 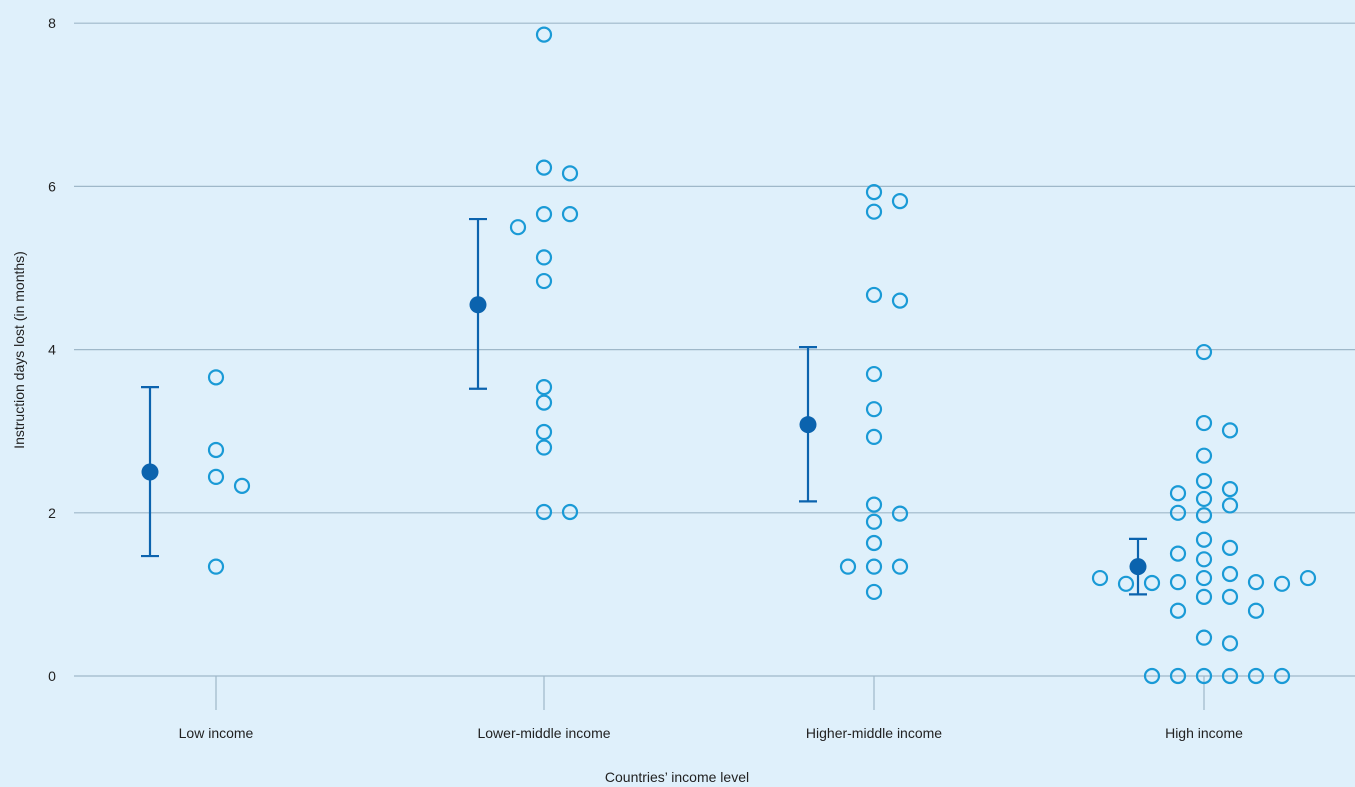 What do you see at coordinates (52, 676) in the screenshot?
I see `y-tick-label: 0` at bounding box center [52, 676].